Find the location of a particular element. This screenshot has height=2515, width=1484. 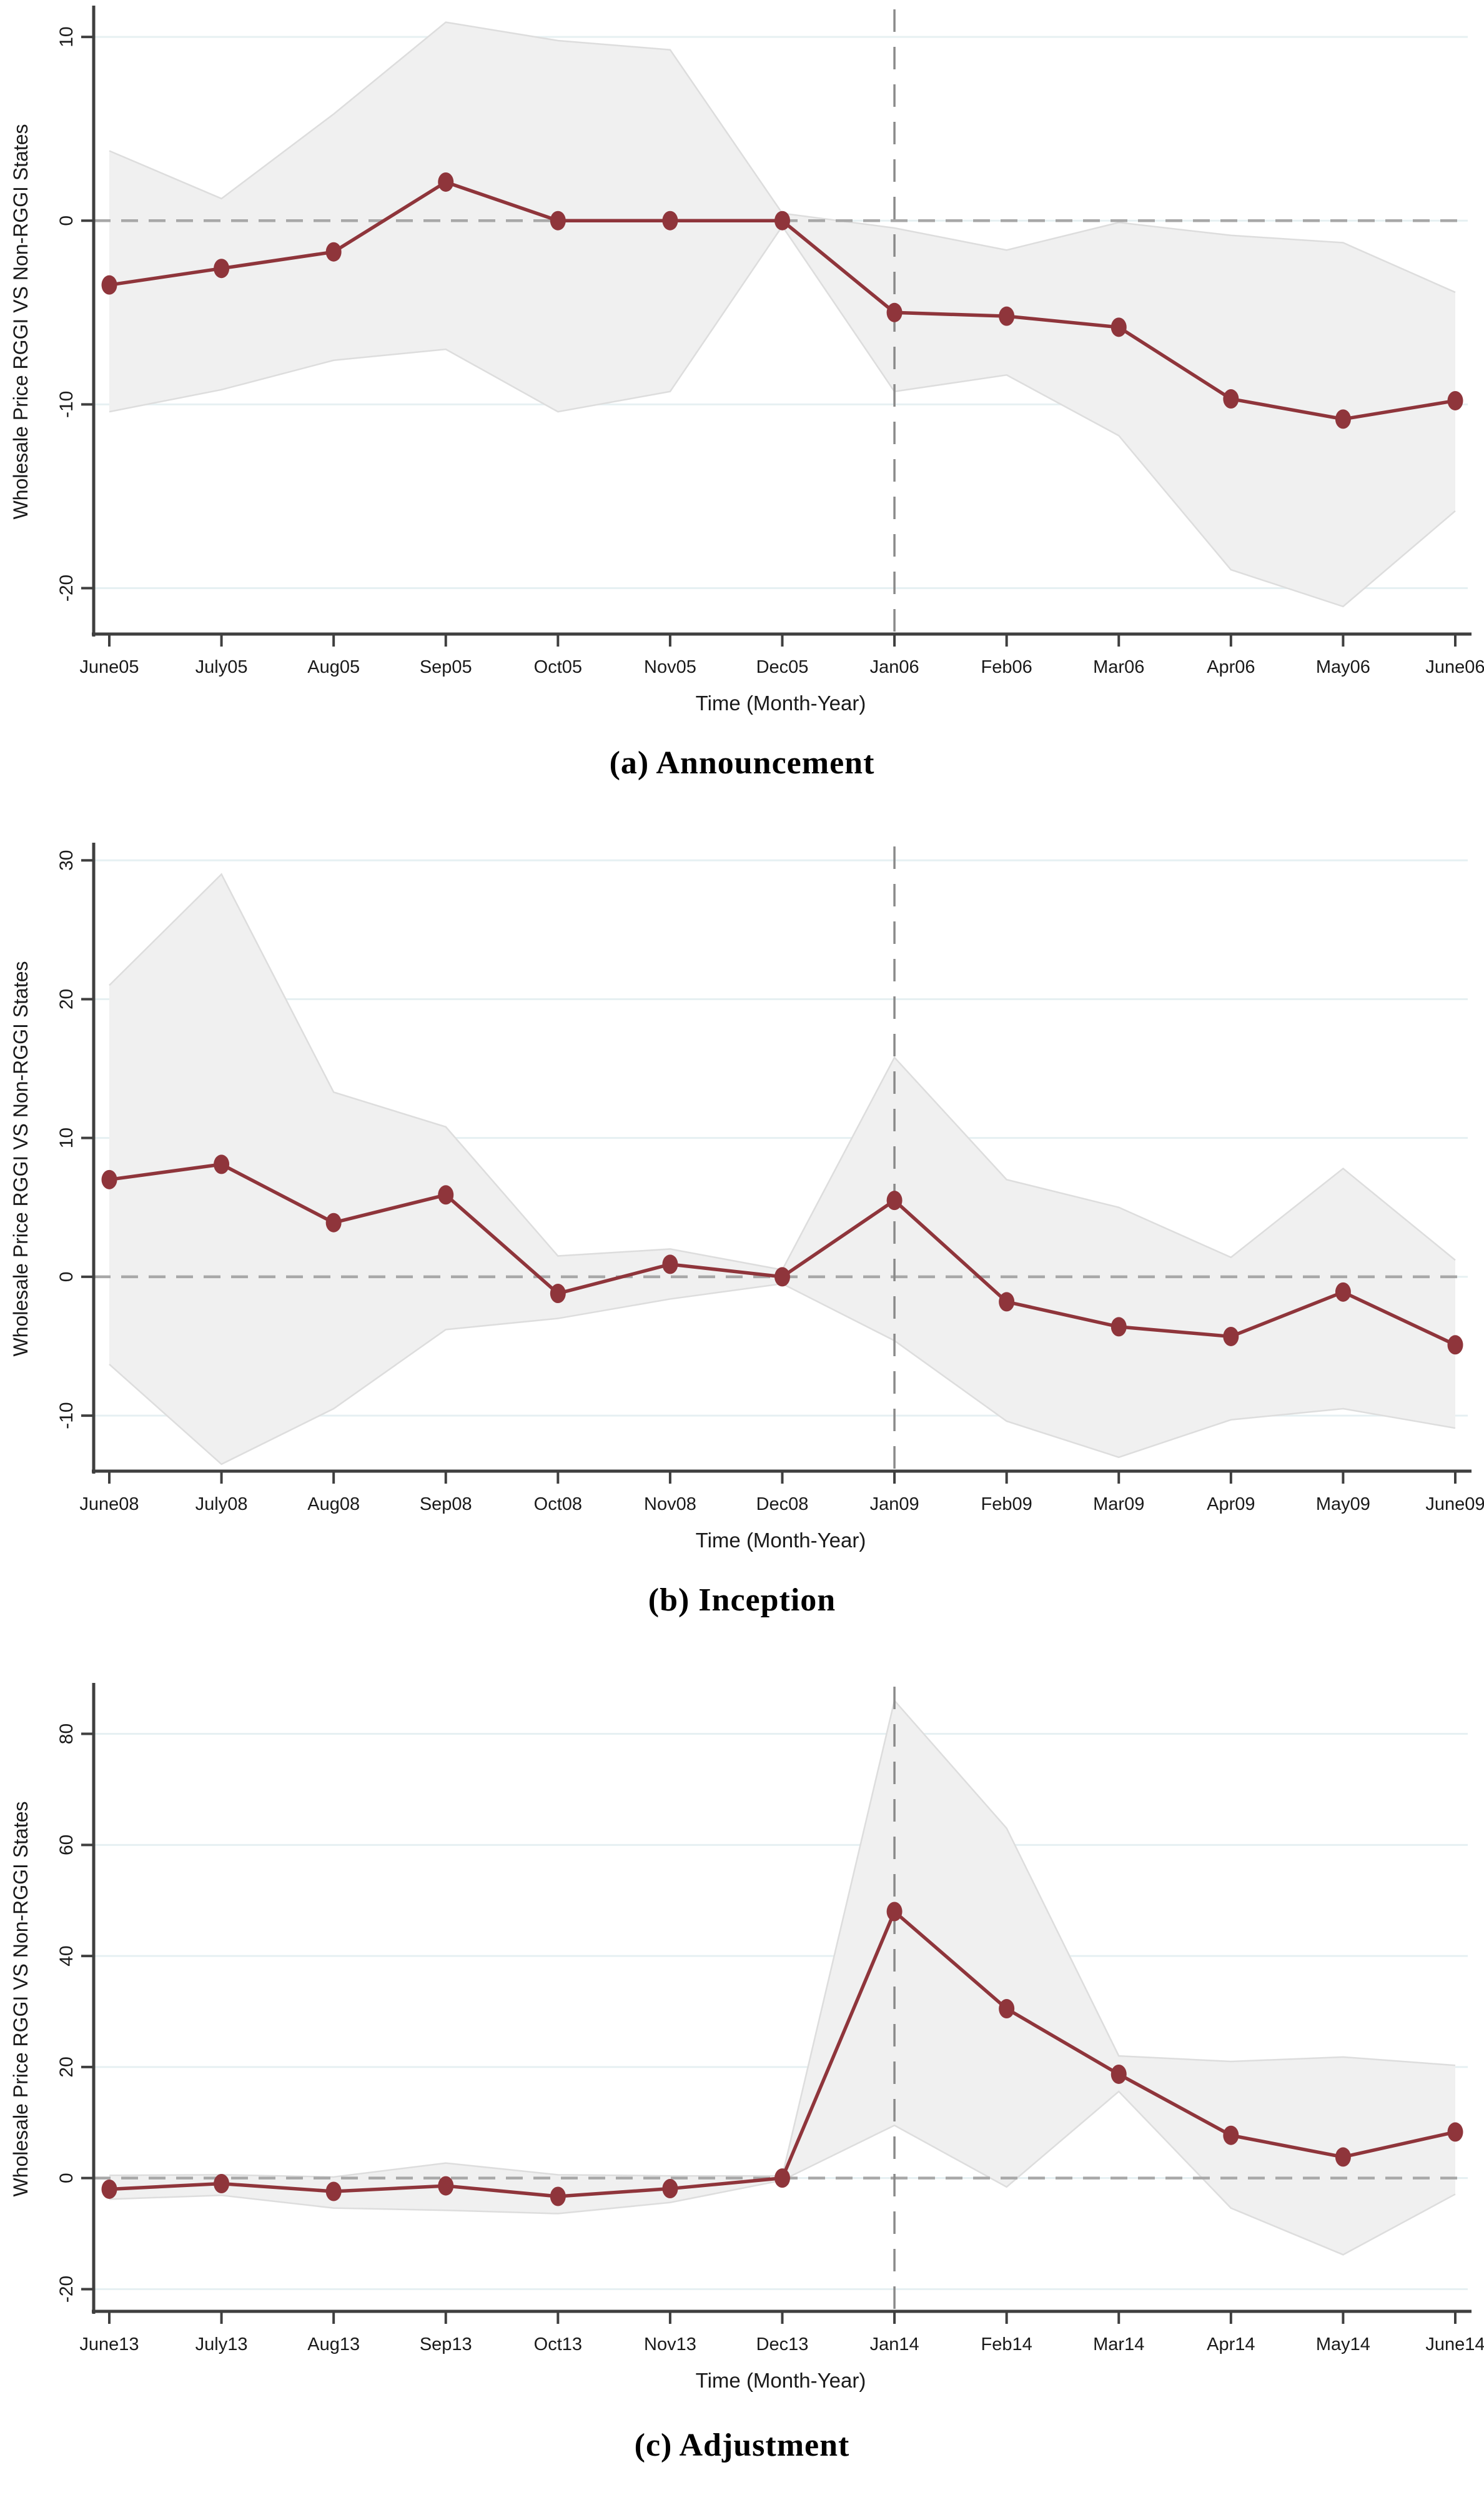

x-tick-label: Jan09 is located at coordinates (894, 1504).